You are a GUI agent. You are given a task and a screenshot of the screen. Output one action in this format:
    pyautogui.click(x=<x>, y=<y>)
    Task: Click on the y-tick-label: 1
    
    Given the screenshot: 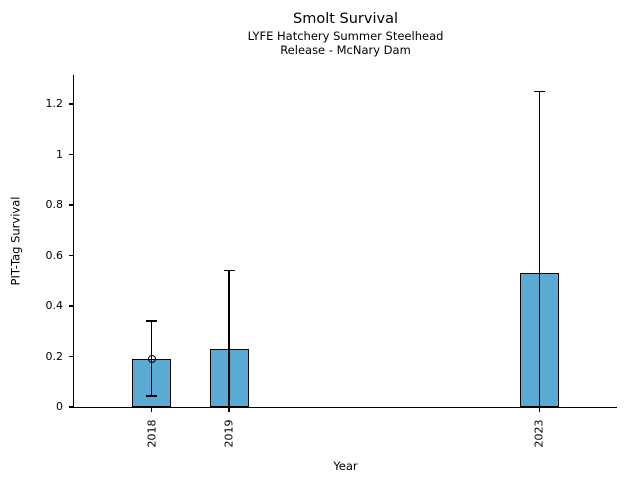 What is the action you would take?
    pyautogui.click(x=59, y=154)
    